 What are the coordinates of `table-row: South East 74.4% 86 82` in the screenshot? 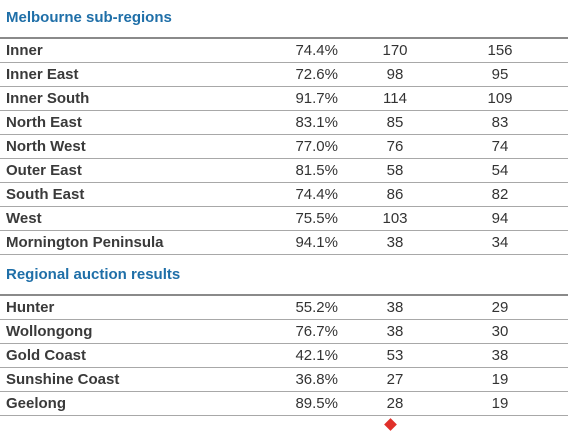 It's located at (284, 195).